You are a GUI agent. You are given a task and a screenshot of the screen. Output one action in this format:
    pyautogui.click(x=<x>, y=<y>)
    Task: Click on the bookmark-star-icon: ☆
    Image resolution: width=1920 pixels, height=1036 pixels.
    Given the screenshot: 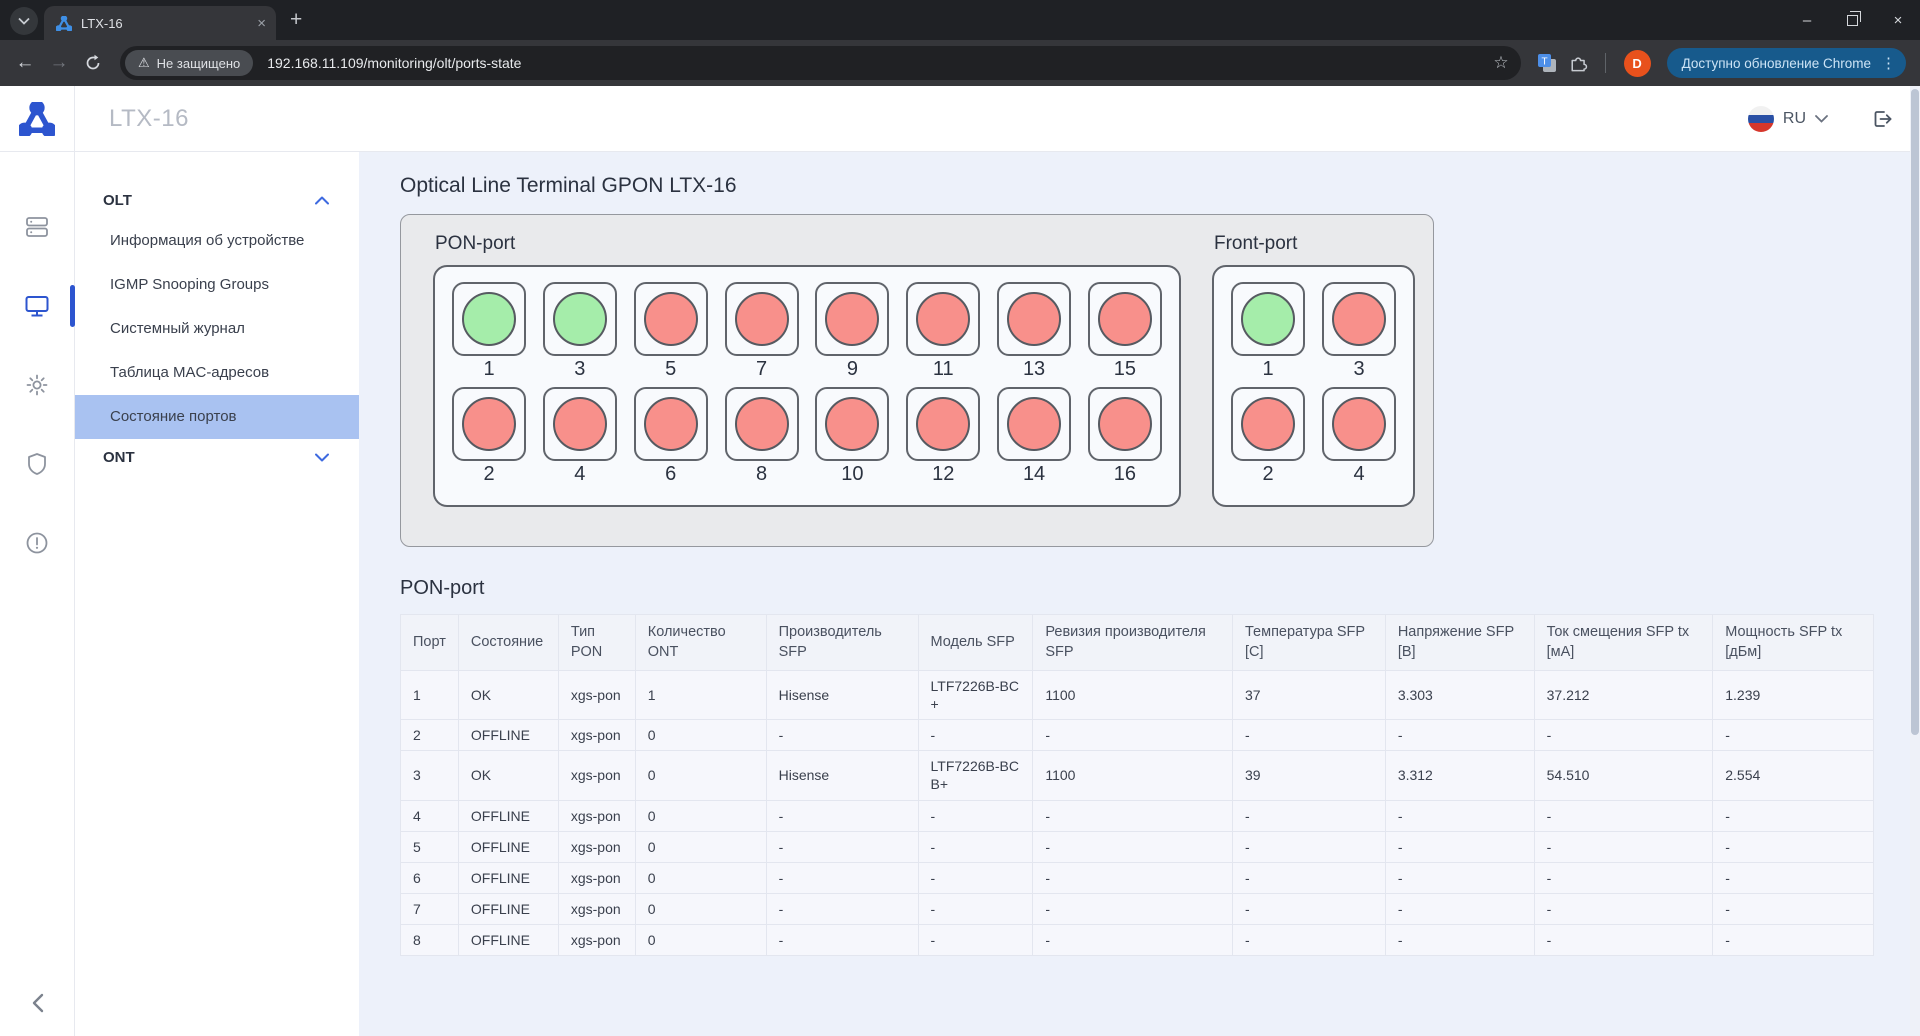 What is the action you would take?
    pyautogui.click(x=1501, y=62)
    